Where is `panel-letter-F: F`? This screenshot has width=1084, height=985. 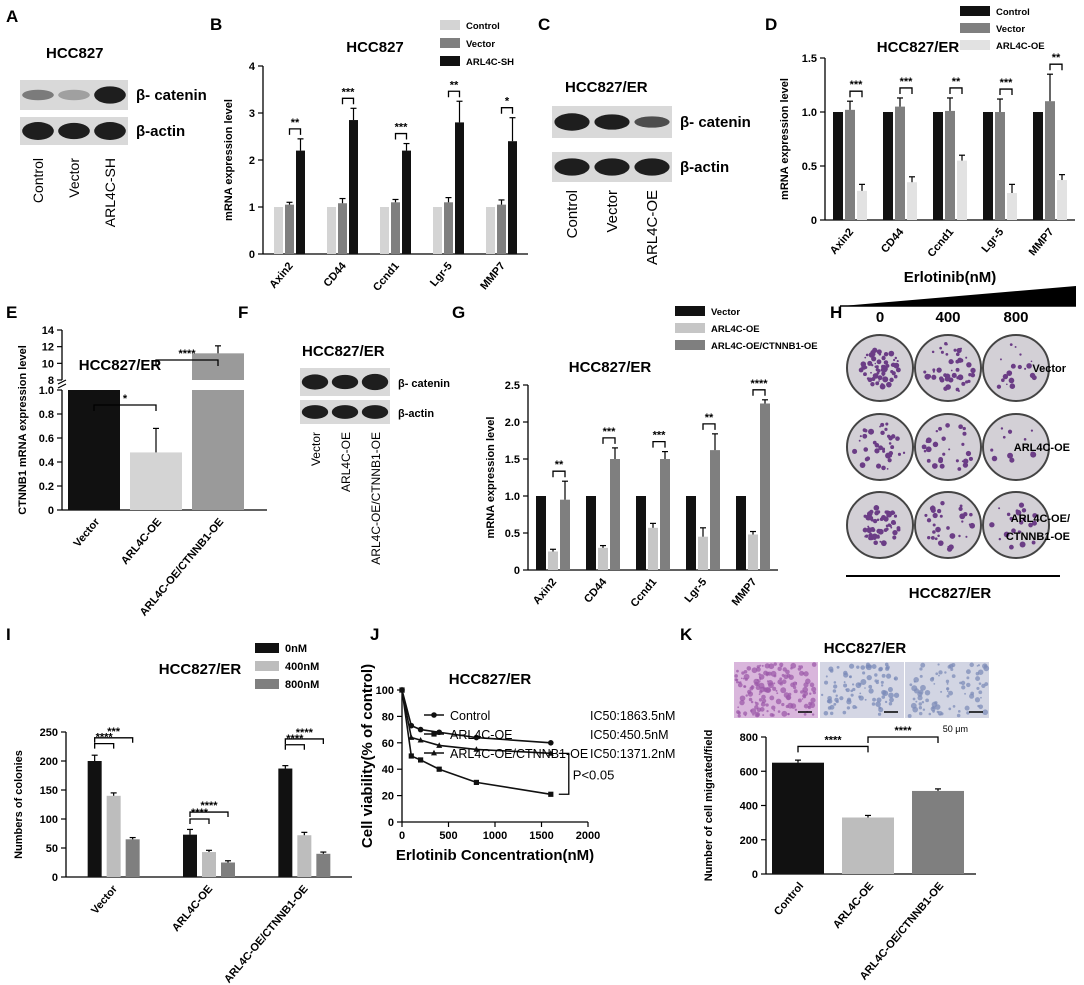
panel-letter-F: F is located at coordinates (243, 312).